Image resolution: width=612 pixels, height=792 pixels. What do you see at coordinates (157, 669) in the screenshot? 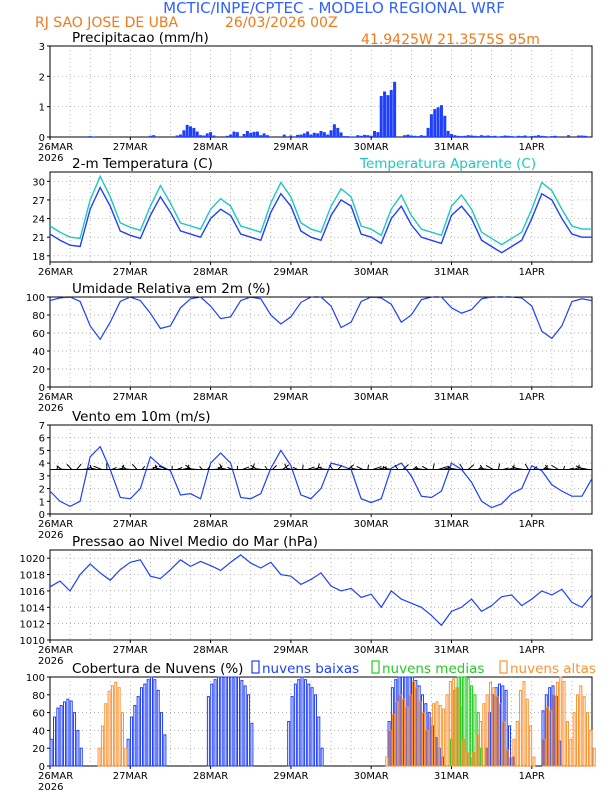
I see `panel-title: Cobertura de Nuvens (%)` at bounding box center [157, 669].